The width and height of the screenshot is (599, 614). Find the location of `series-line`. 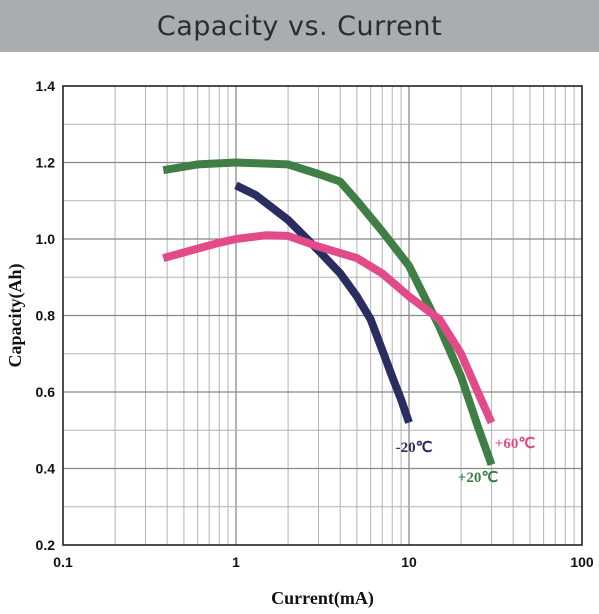

series-line is located at coordinates (323, 302).